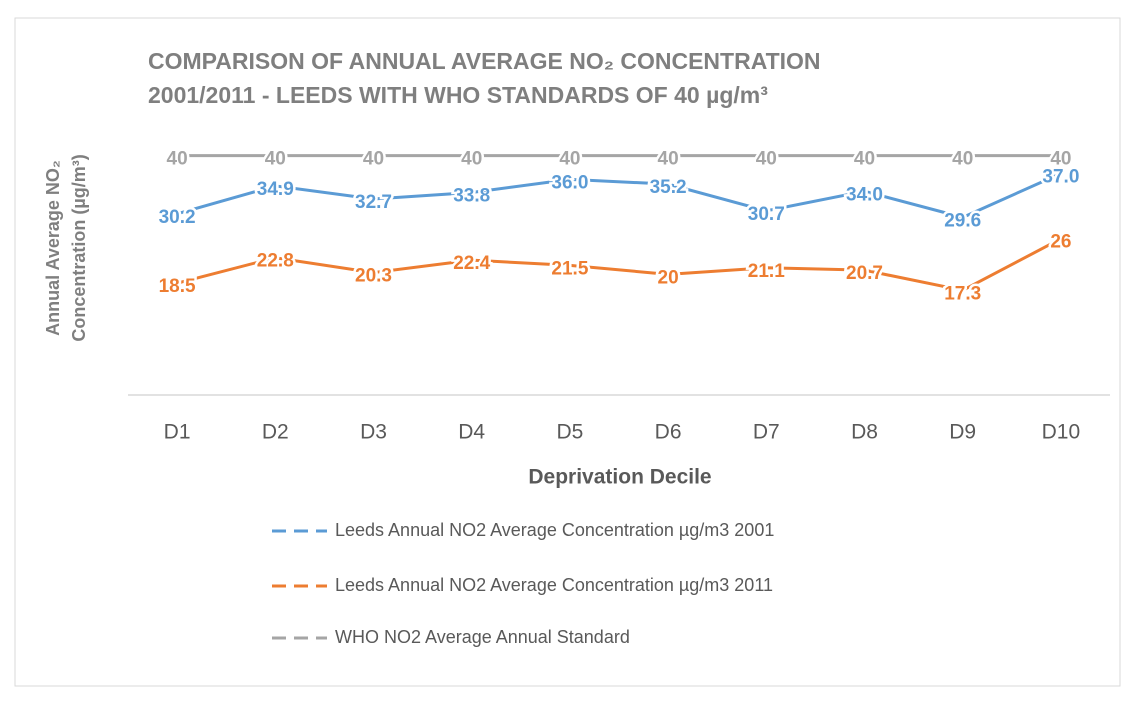 The height and width of the screenshot is (706, 1135). I want to click on data-label: 30.2, so click(177, 217).